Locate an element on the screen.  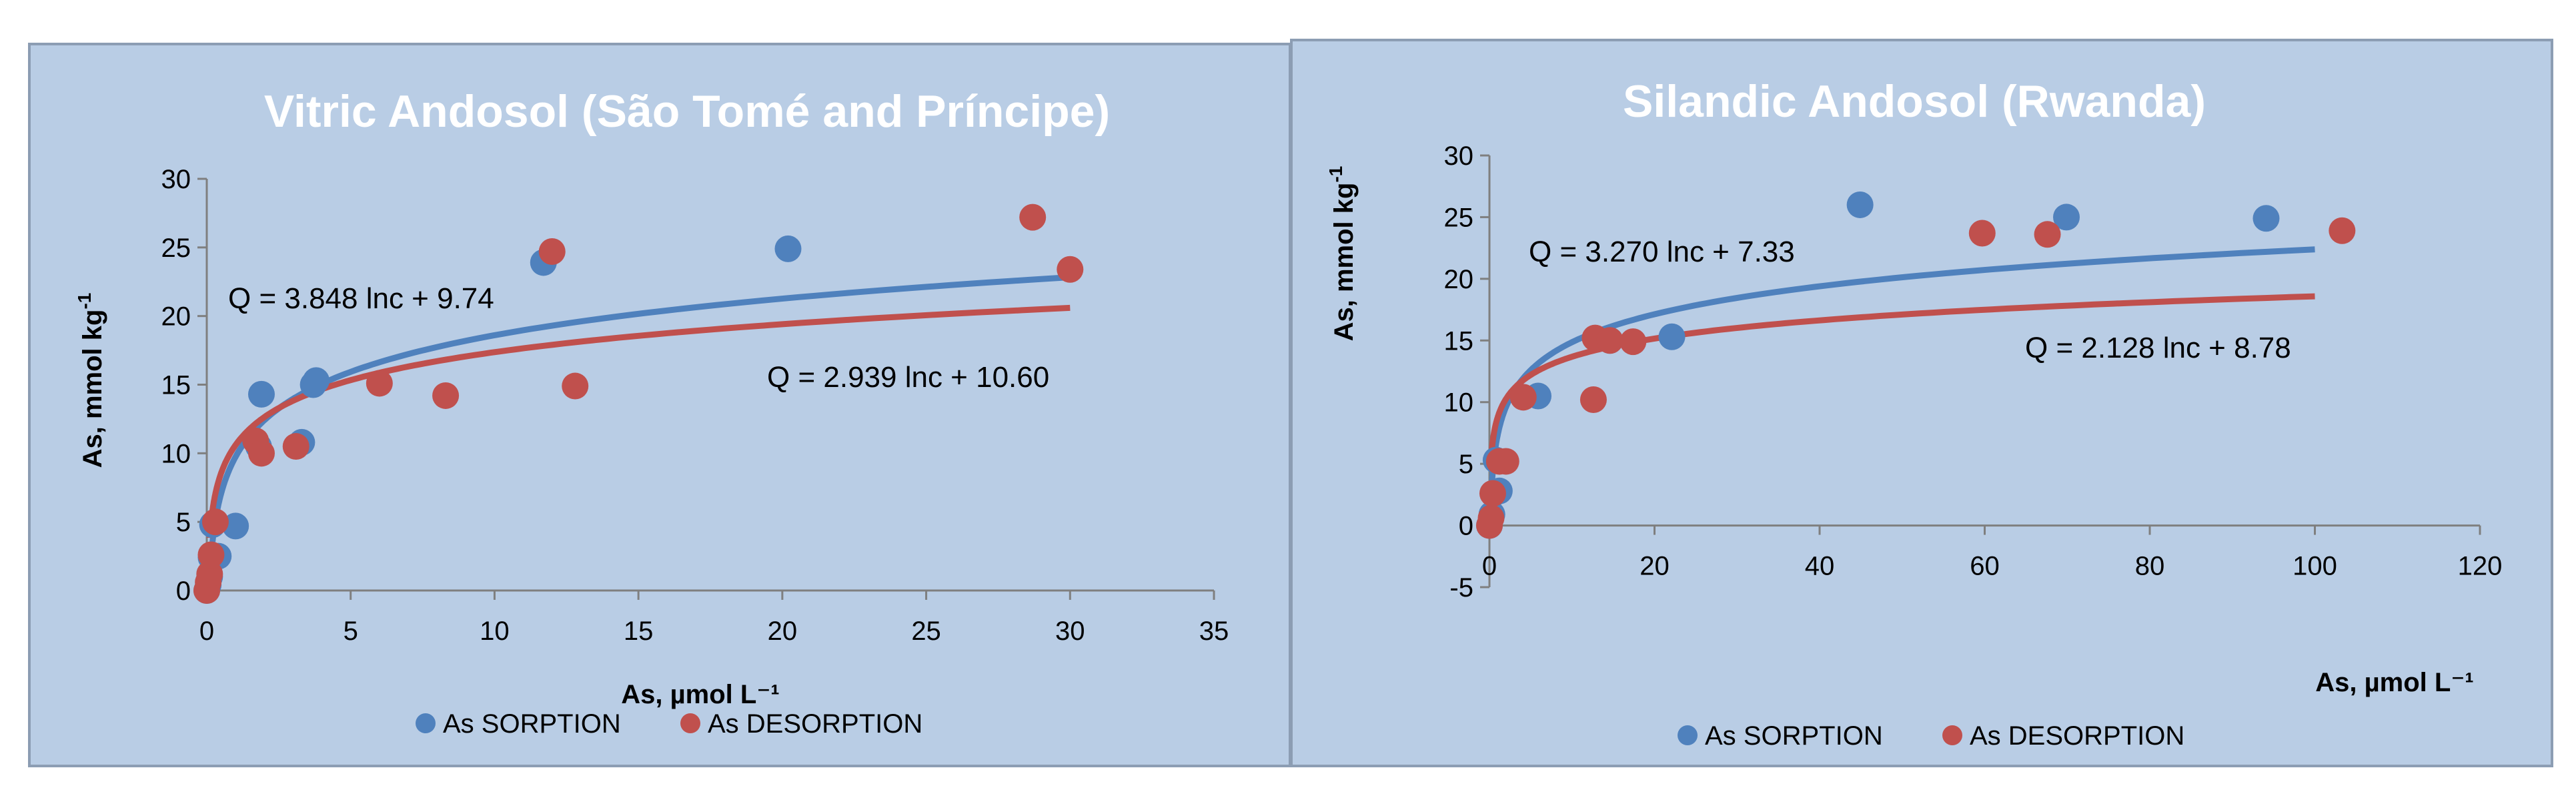
x-tick-label: 5 is located at coordinates (351, 631).